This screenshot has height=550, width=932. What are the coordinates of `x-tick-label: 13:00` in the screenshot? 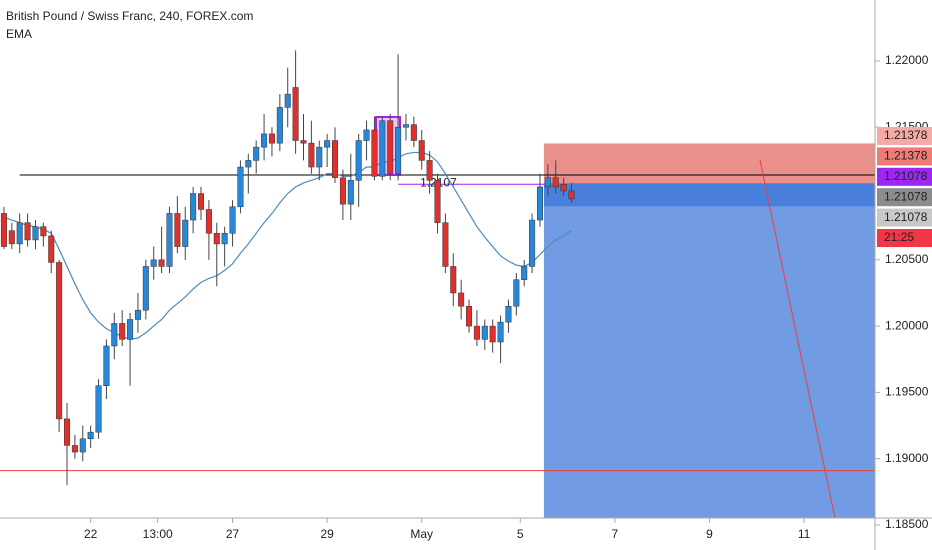 It's located at (158, 534).